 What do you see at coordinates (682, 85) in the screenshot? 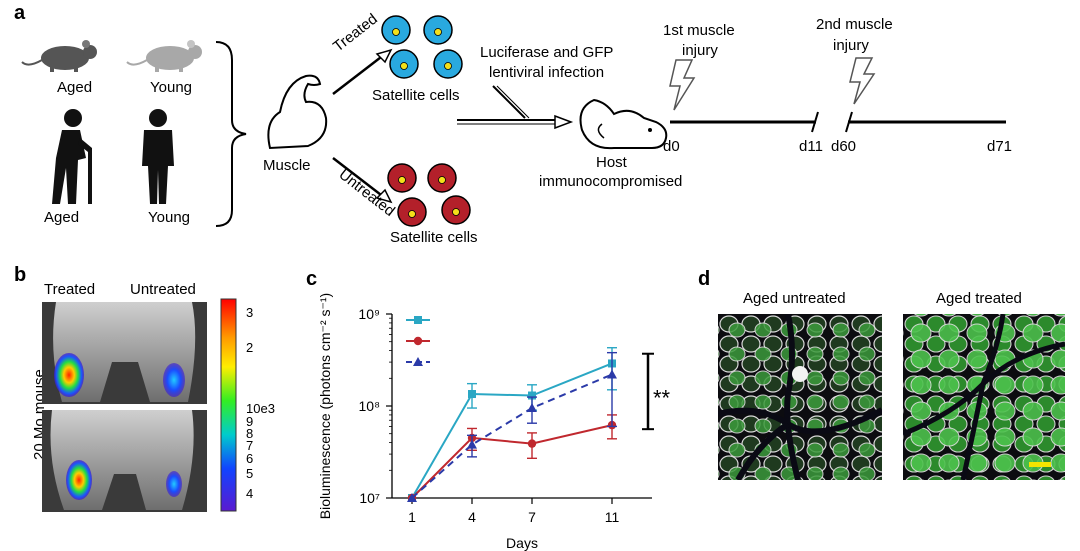
I see `lightning-1-icon` at bounding box center [682, 85].